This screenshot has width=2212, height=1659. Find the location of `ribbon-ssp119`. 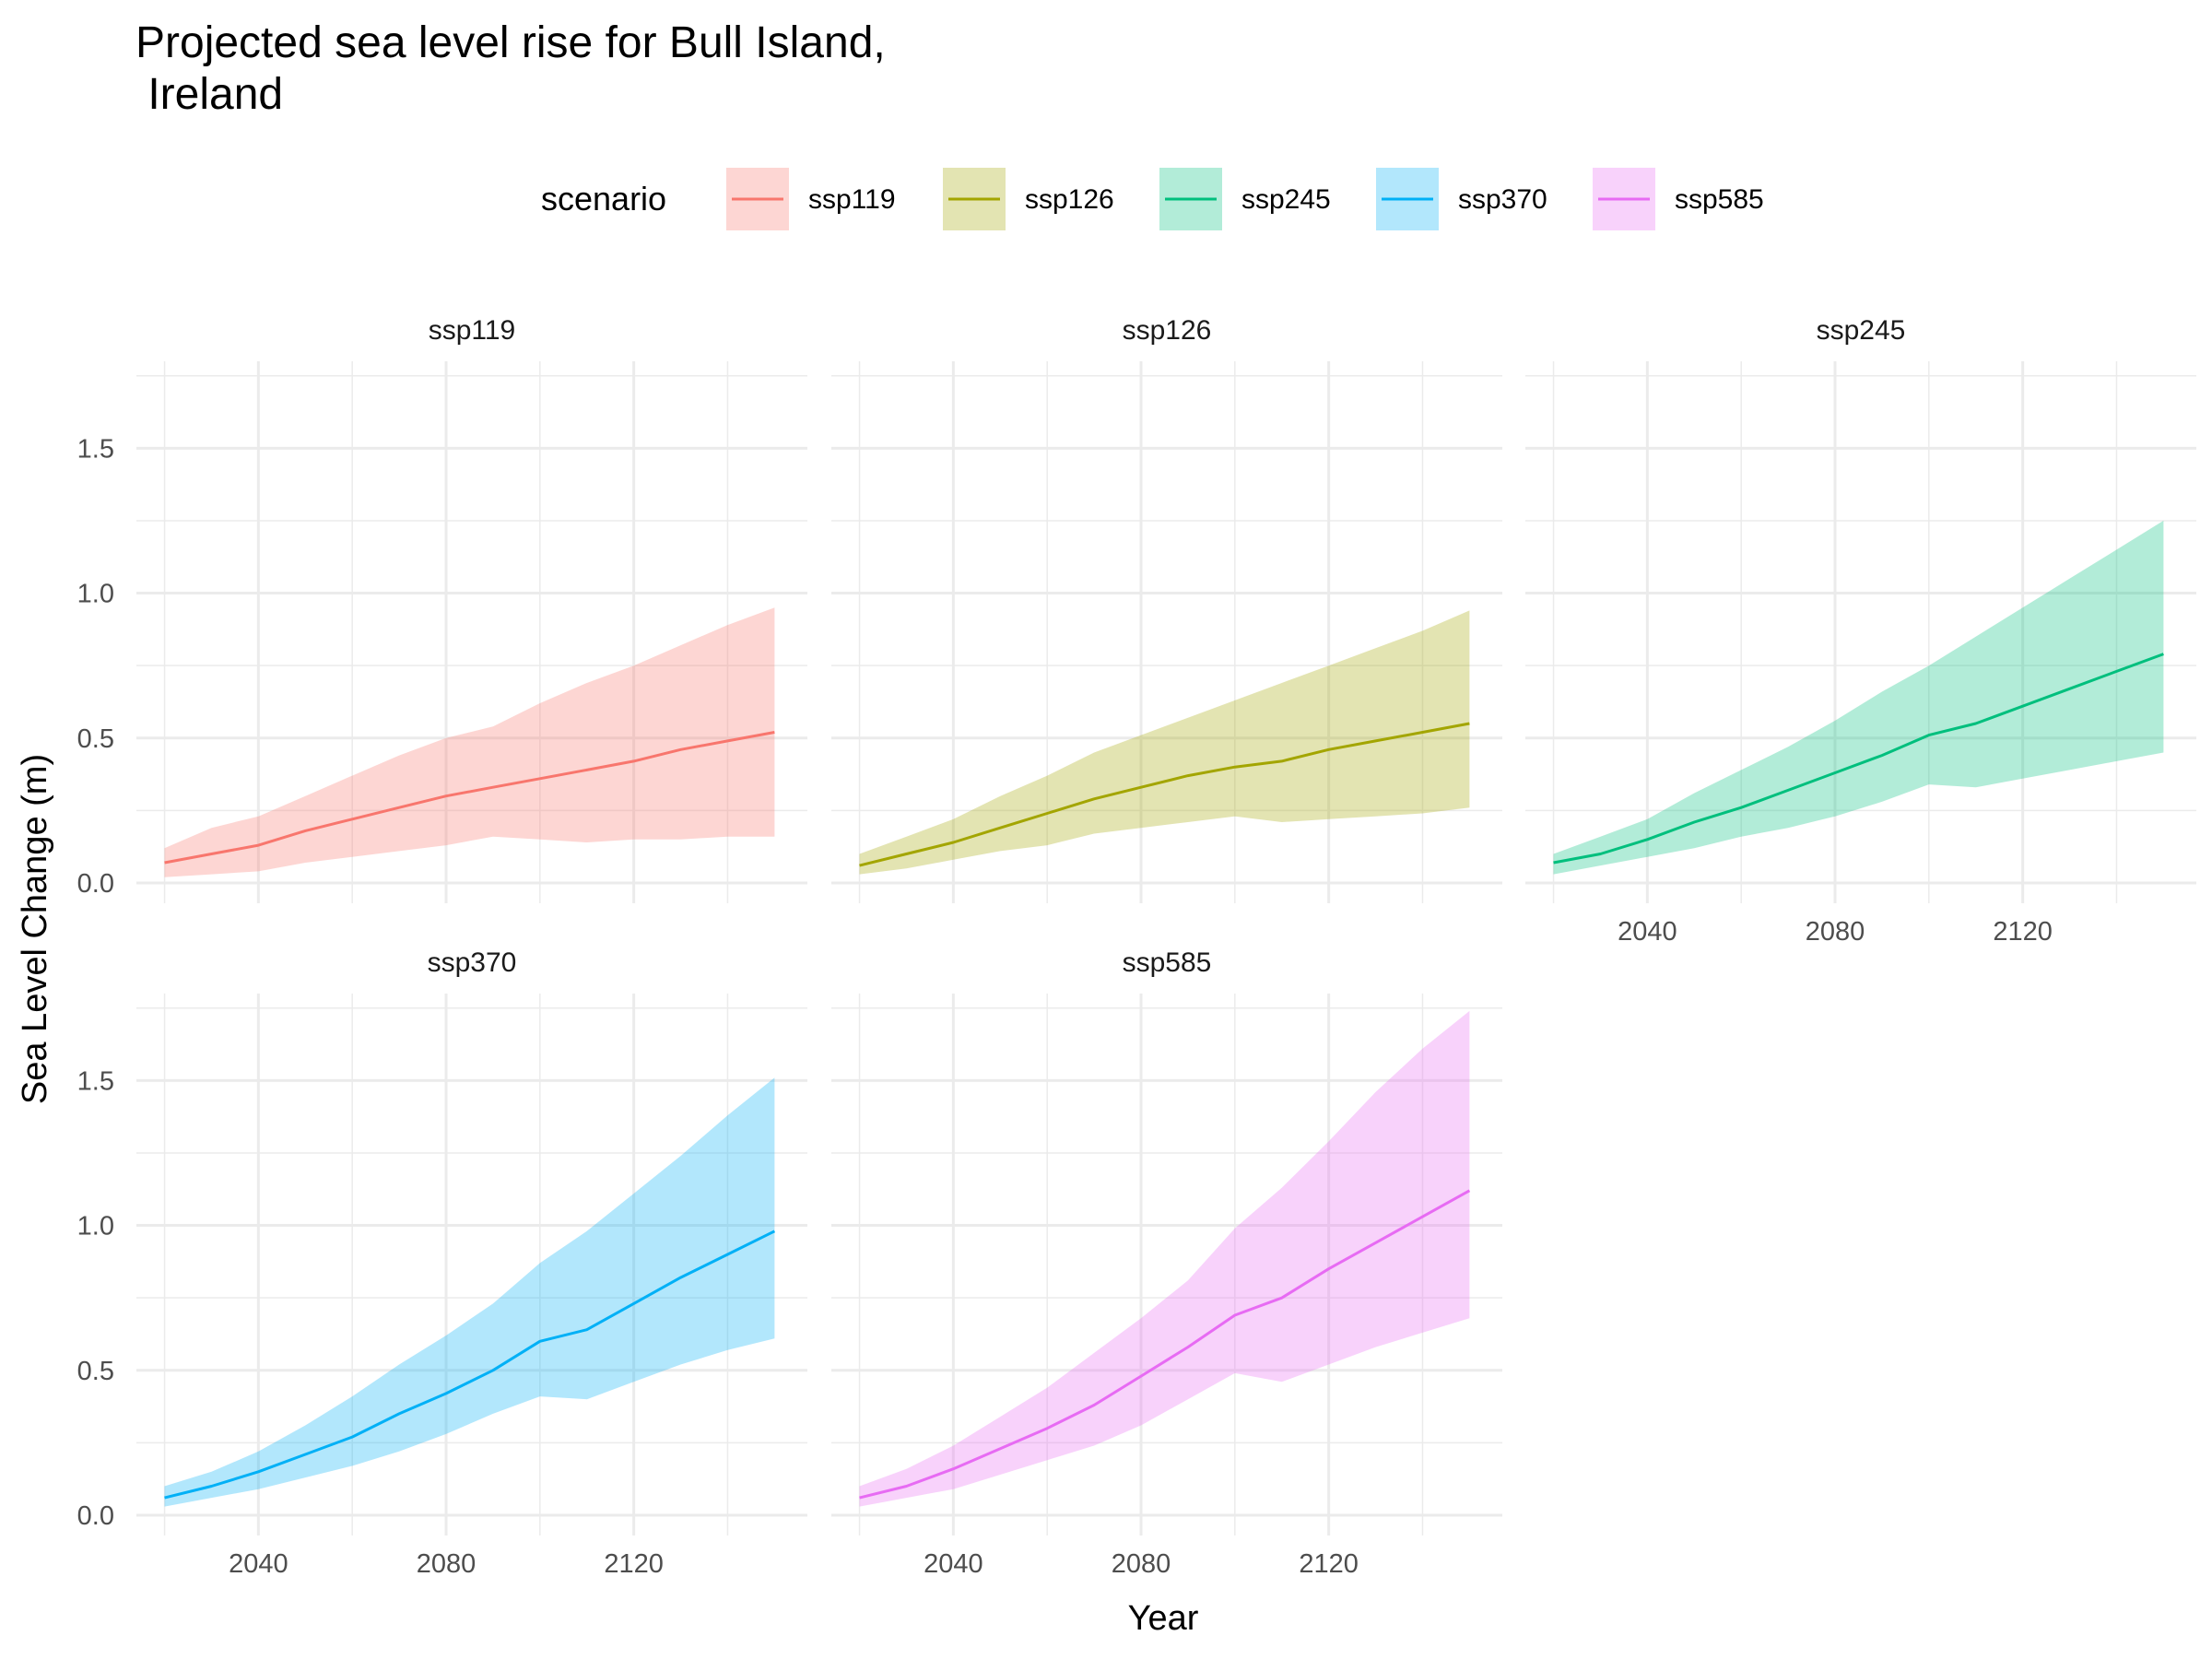

ribbon-ssp119 is located at coordinates (469, 742).